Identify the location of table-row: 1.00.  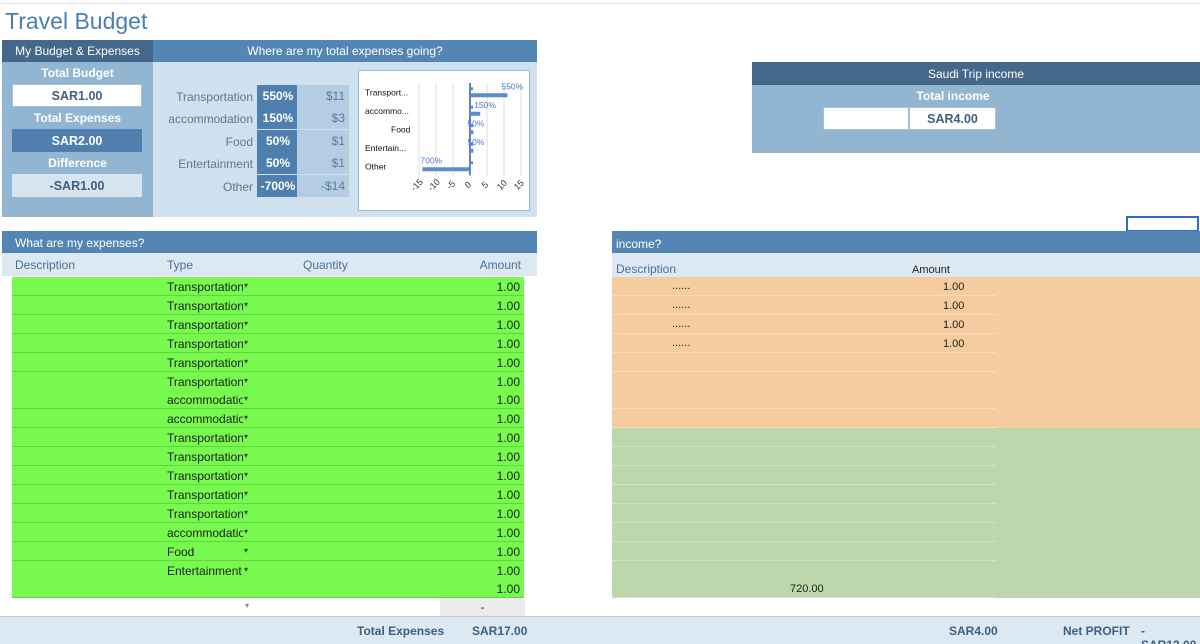
(268, 589).